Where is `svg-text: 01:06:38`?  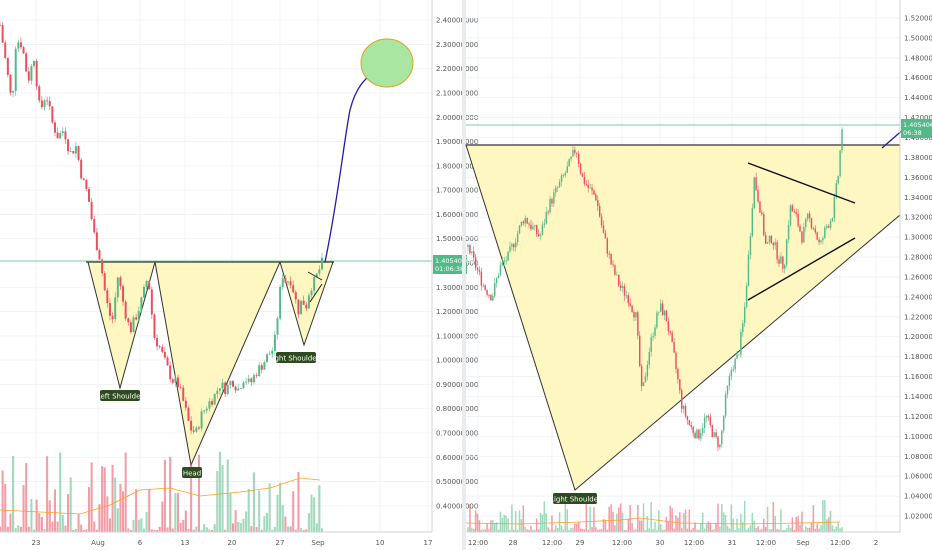
svg-text: 01:06:38 is located at coordinates (449, 269).